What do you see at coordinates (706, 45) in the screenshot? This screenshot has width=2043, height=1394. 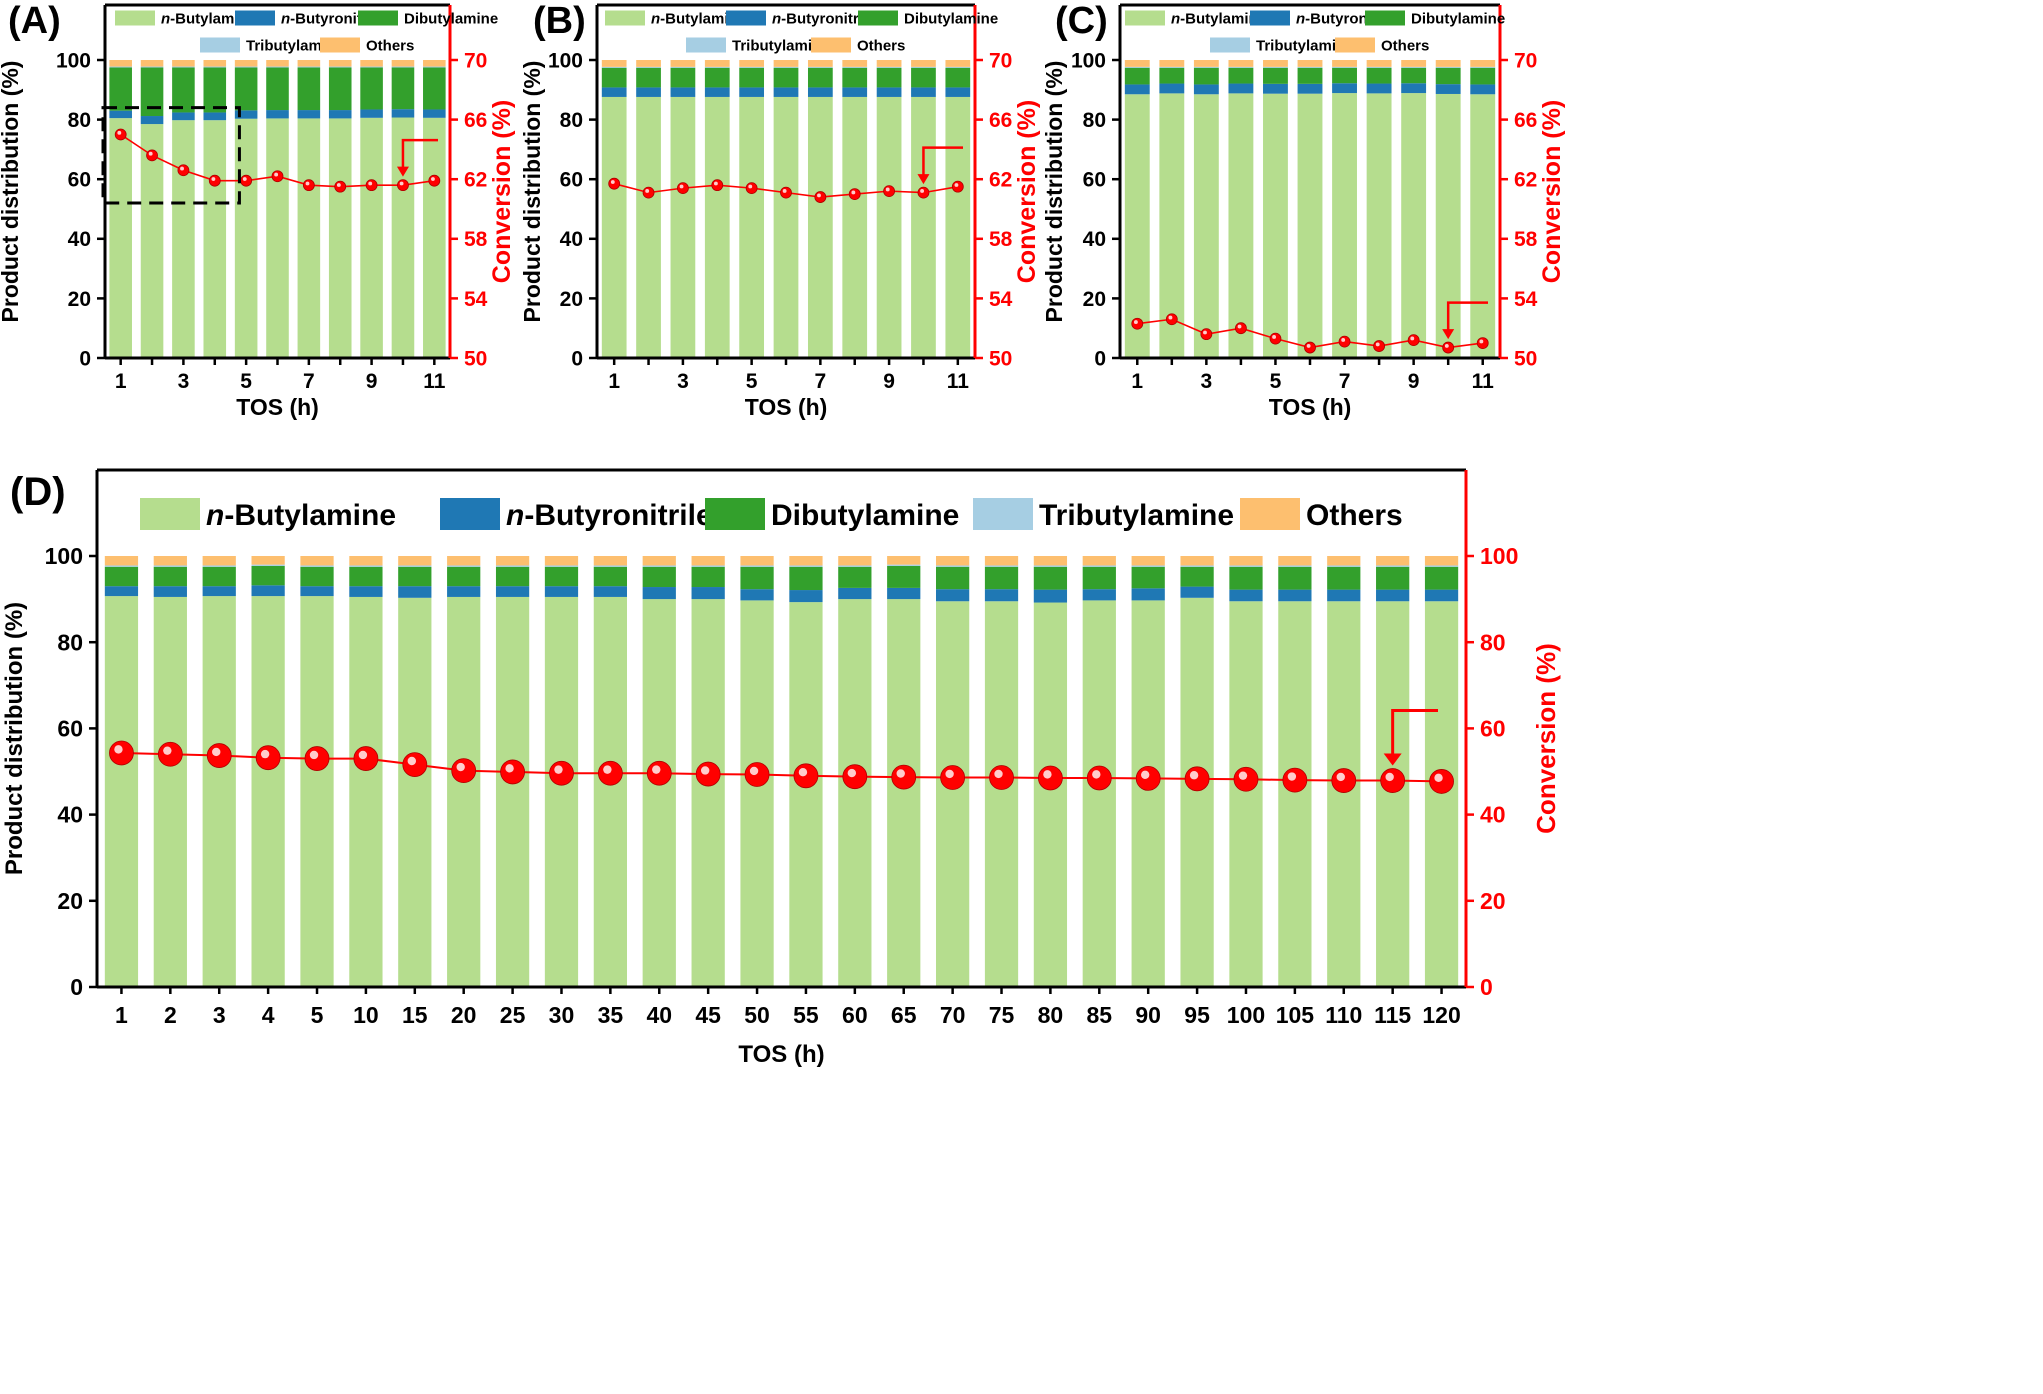 I see `legend-swatch-tributylamine` at bounding box center [706, 45].